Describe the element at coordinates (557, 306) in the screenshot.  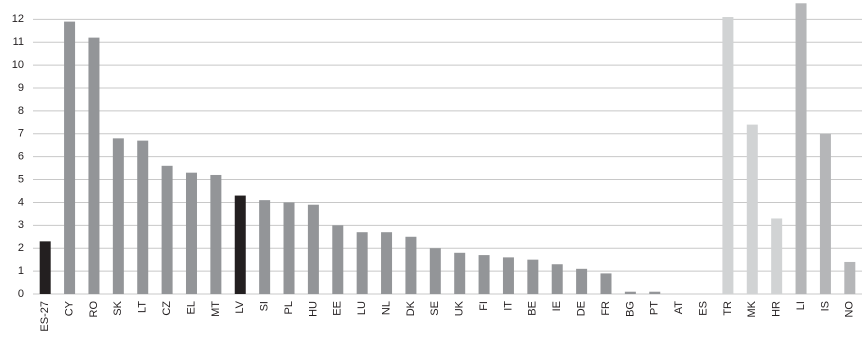
I see `x-tick-label: IE` at that location.